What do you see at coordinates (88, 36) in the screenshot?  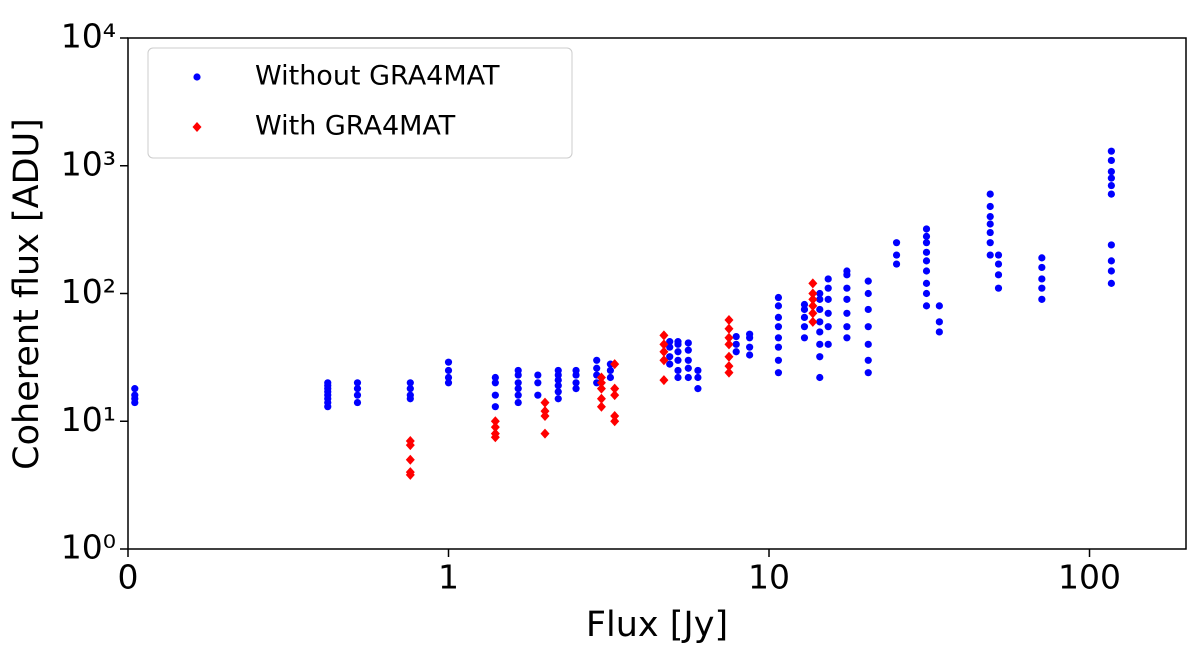 I see `y-tick-label: 10⁴` at bounding box center [88, 36].